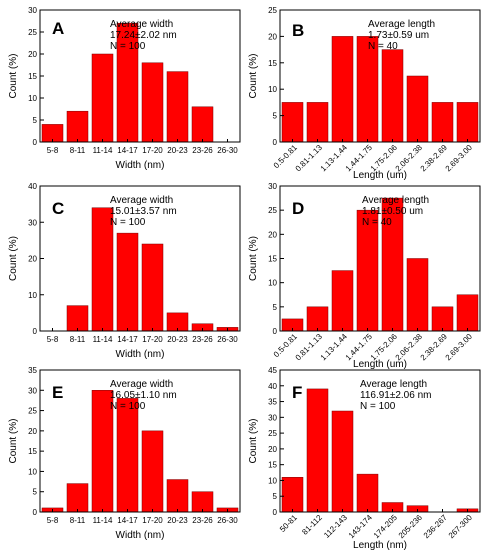  I want to click on y-tick-label-f-4: 20, so click(272, 449).